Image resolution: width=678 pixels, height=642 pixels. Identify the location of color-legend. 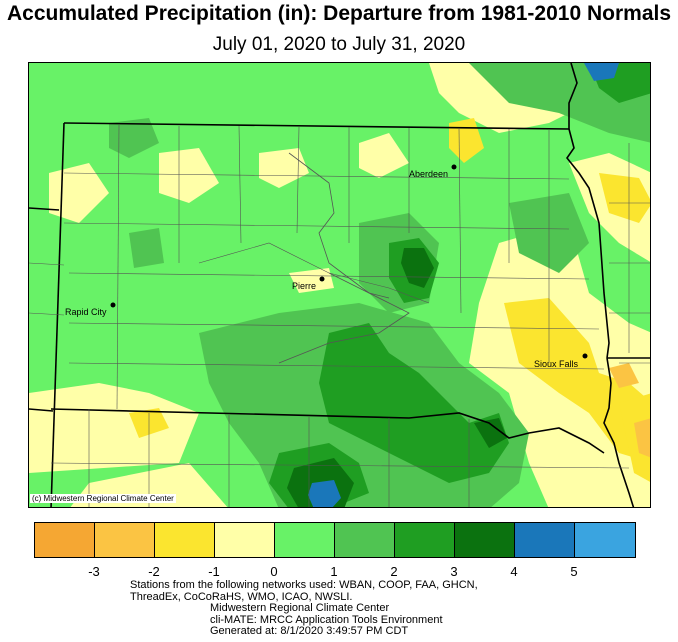
(335, 540).